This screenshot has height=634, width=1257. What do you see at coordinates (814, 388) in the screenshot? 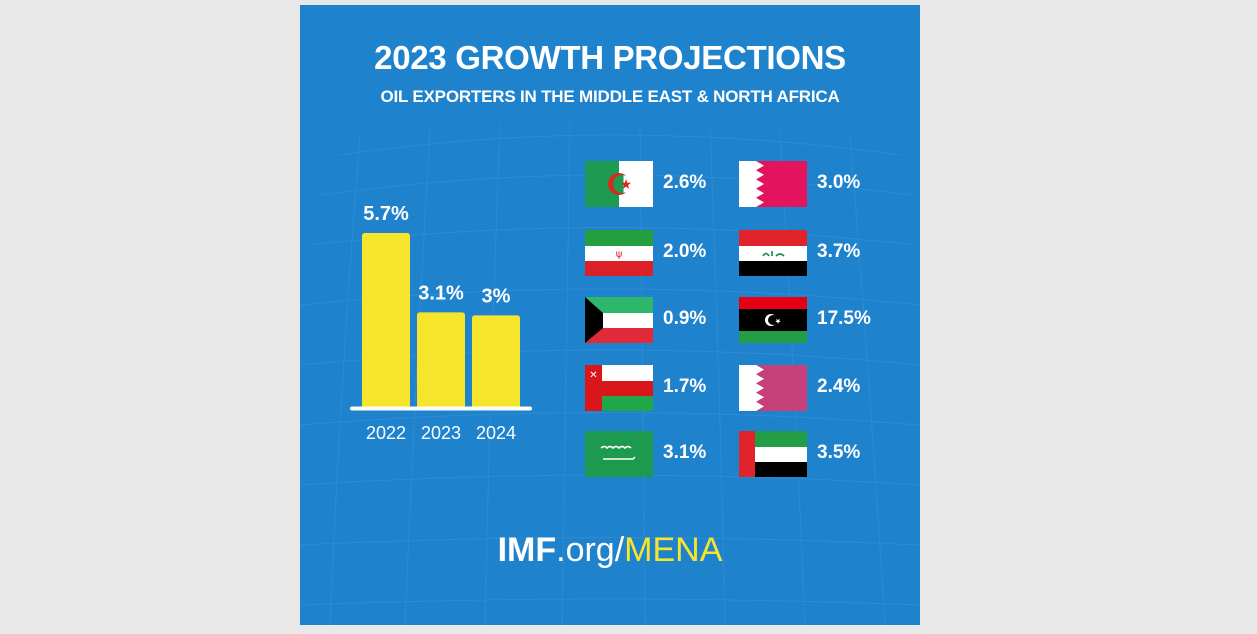
I see `country-row-qatar: 2.4%` at bounding box center [814, 388].